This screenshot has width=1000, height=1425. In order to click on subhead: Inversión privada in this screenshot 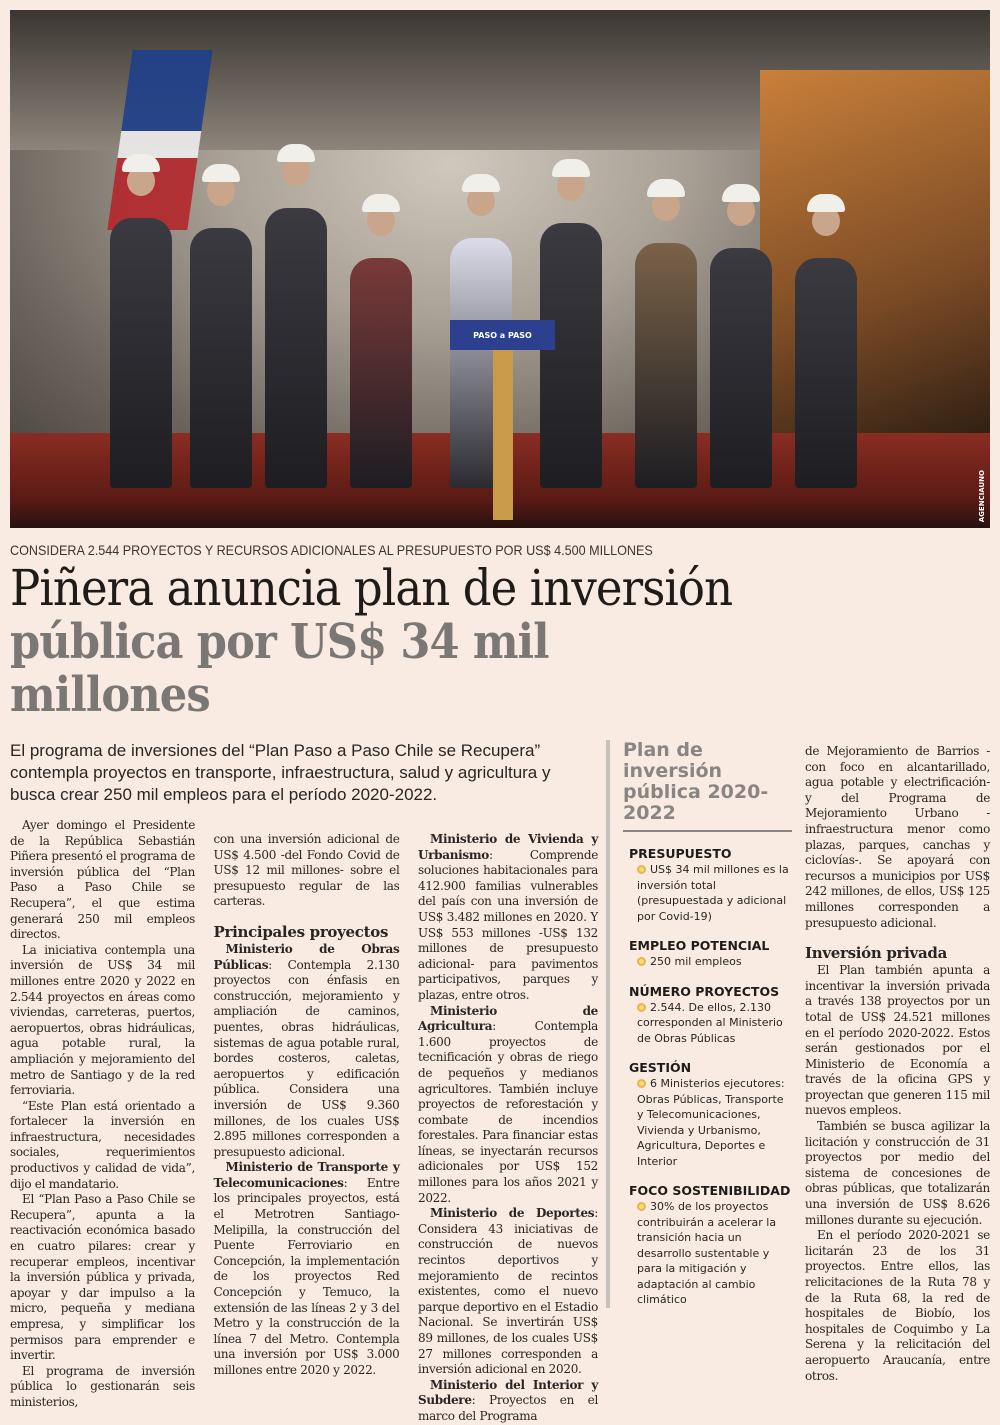, I will do `click(876, 953)`.